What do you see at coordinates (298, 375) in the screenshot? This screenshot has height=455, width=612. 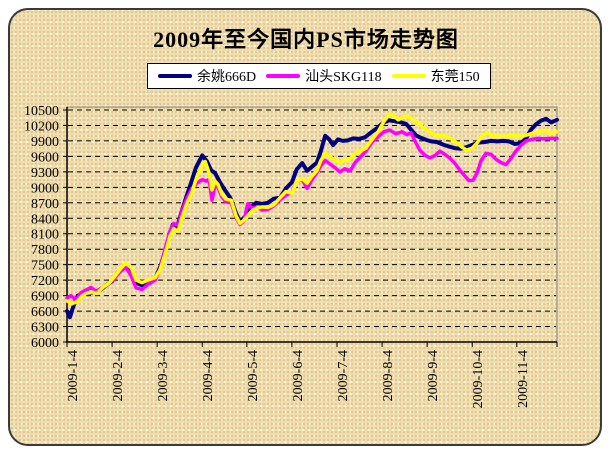 I see `x-axis-label: 2009-6-4` at bounding box center [298, 375].